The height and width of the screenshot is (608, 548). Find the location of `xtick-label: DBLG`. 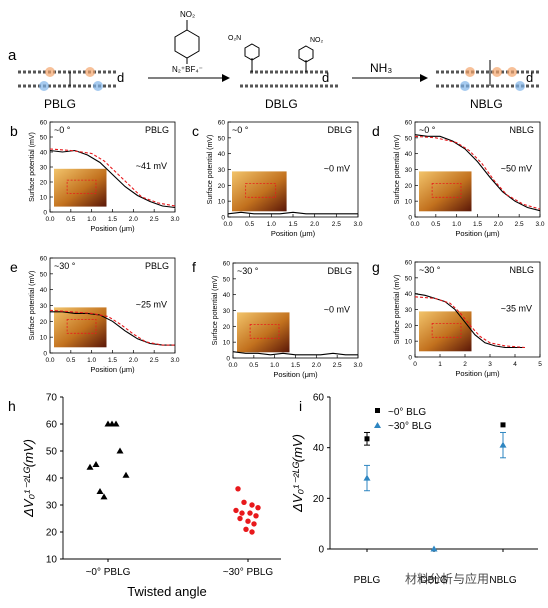

xtick-label: DBLG is located at coordinates (433, 580).